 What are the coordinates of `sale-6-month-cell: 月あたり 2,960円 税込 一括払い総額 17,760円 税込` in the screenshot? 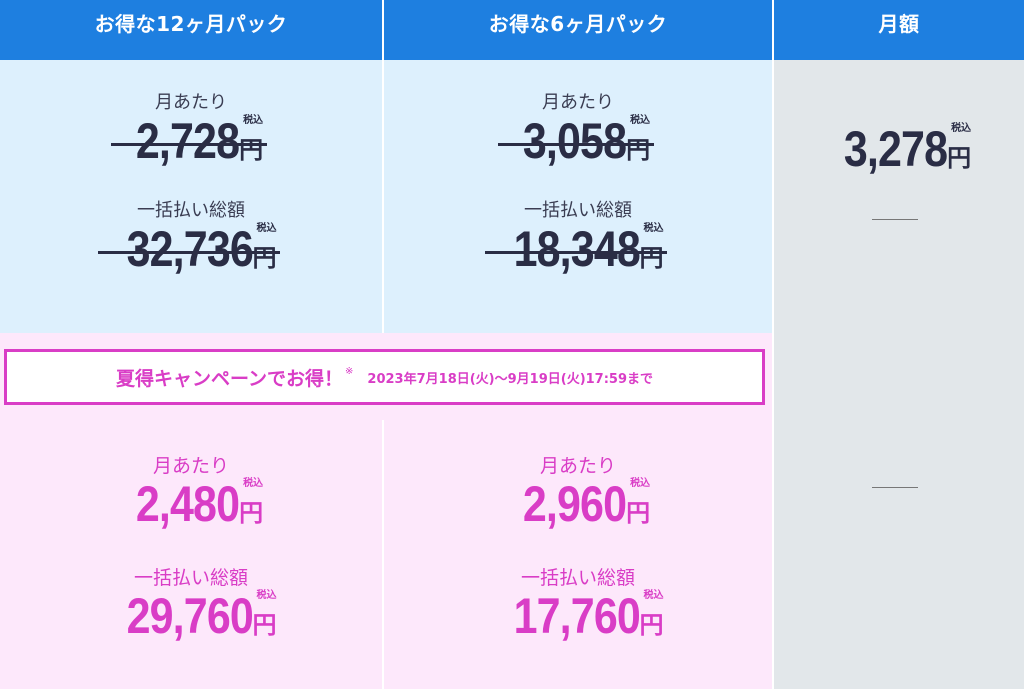 It's located at (578, 567).